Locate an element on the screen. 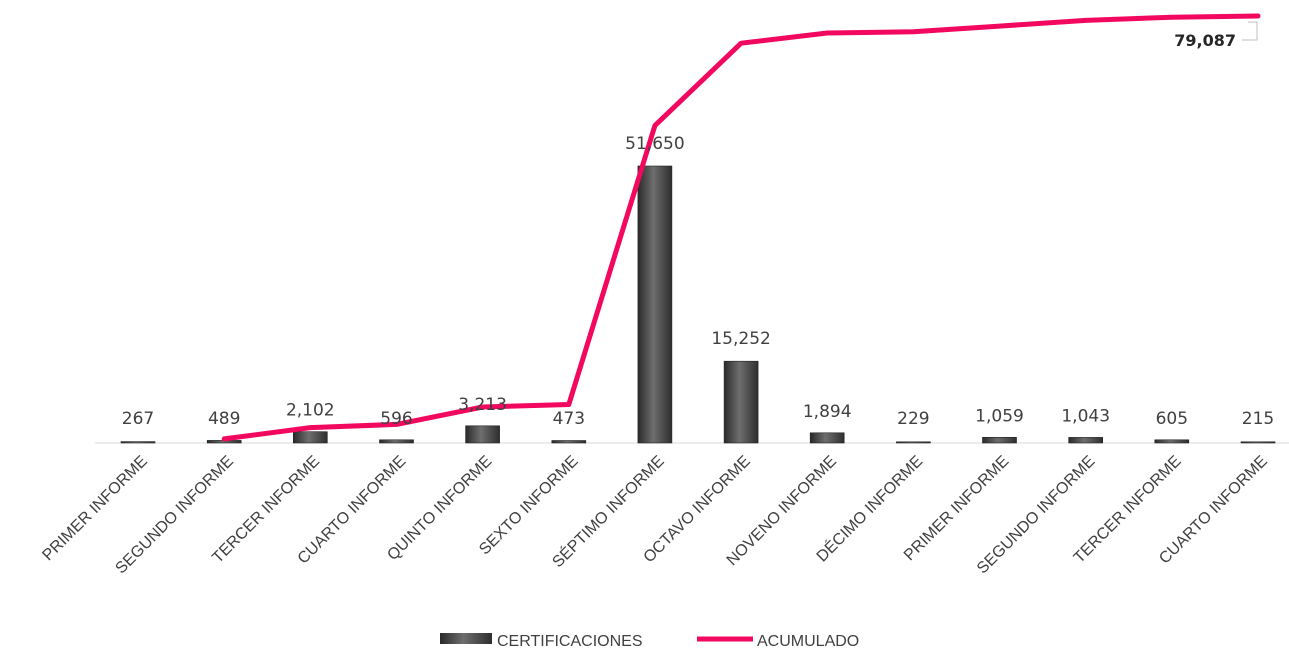 The width and height of the screenshot is (1289, 649). bar-value-label-4: 596 is located at coordinates (396, 419).